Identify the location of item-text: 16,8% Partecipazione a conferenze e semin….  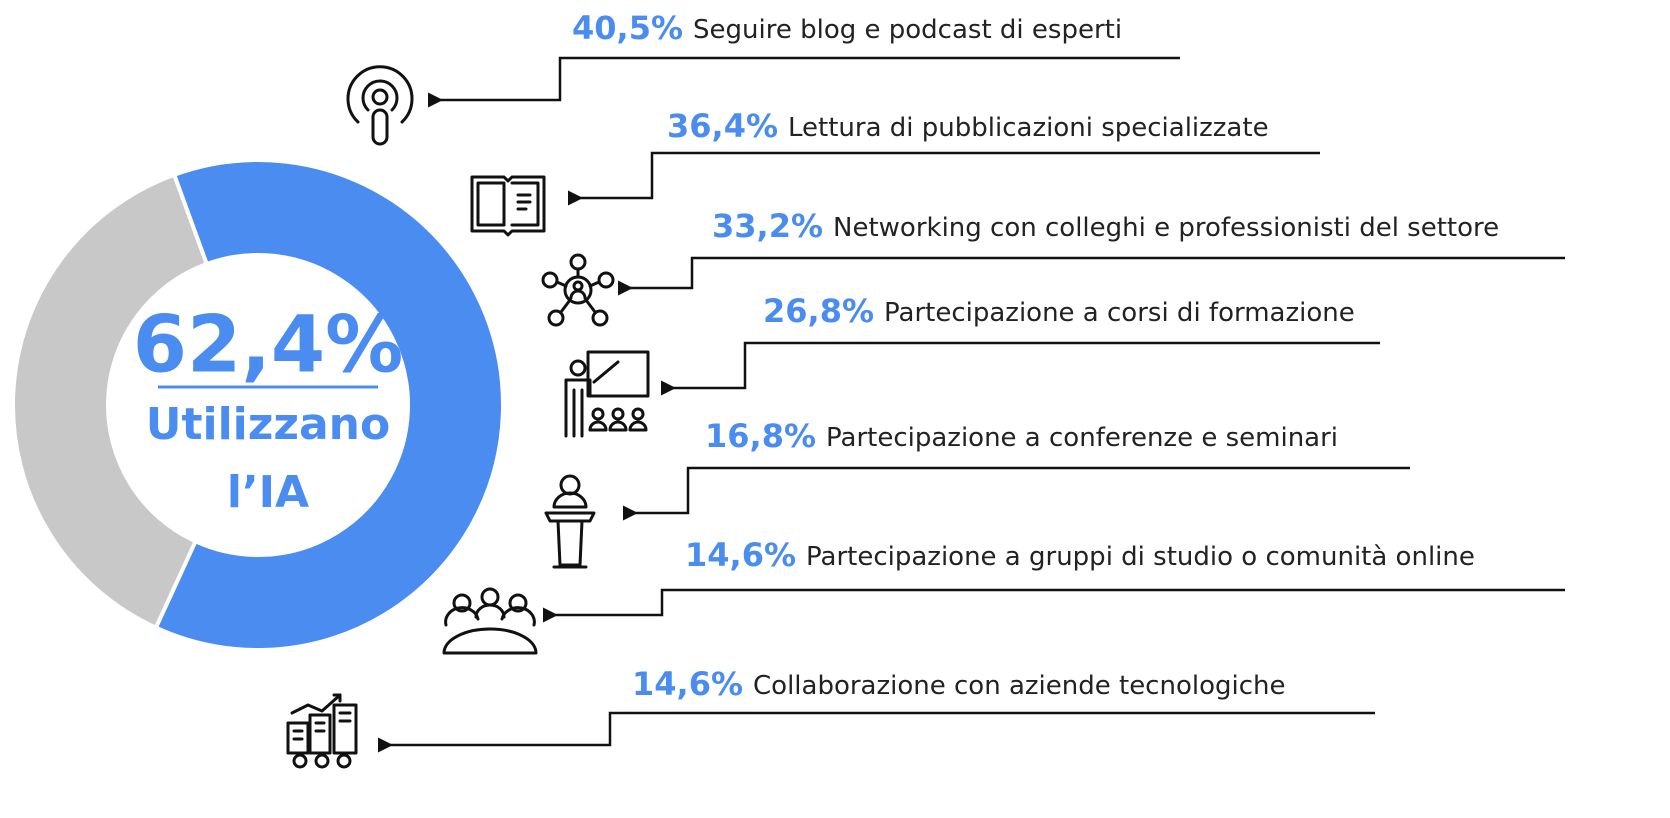
(1021, 436).